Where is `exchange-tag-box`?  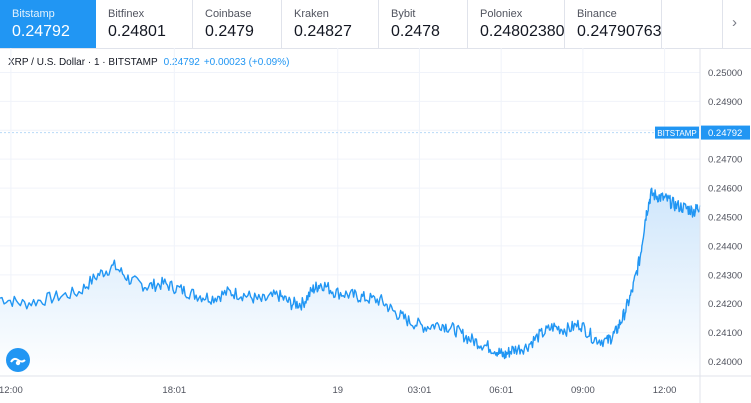 exchange-tag-box is located at coordinates (677, 132).